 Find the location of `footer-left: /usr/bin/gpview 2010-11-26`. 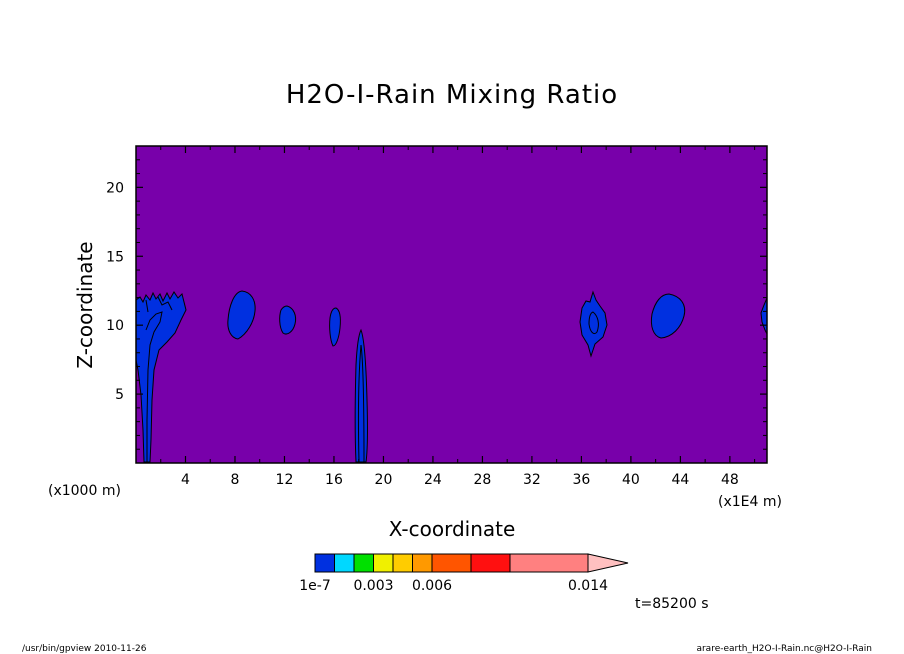

footer-left: /usr/bin/gpview 2010-11-26 is located at coordinates (84, 649).